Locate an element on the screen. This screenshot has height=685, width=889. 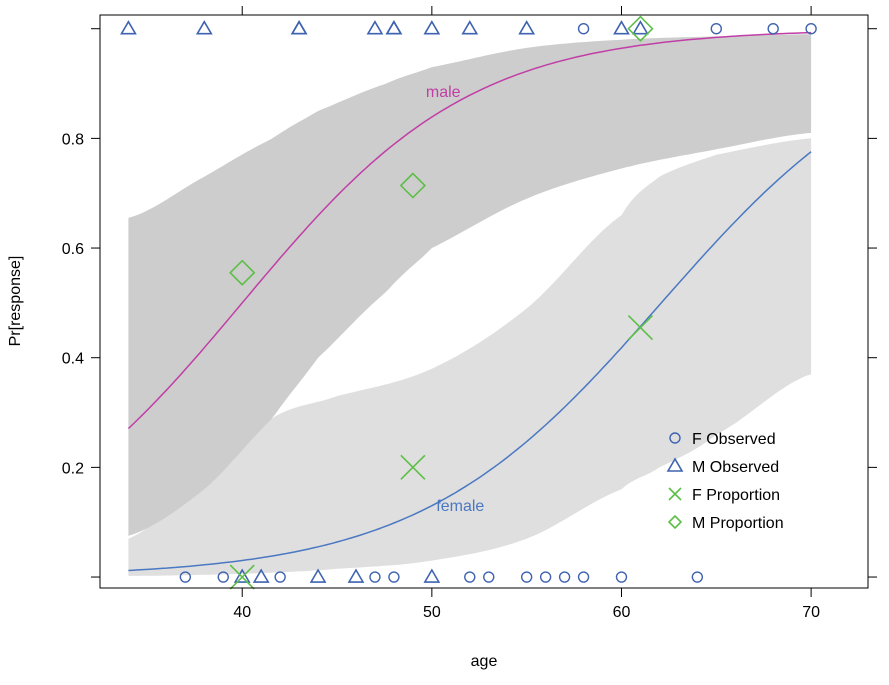
legend-marker-m-observed is located at coordinates (675, 464).